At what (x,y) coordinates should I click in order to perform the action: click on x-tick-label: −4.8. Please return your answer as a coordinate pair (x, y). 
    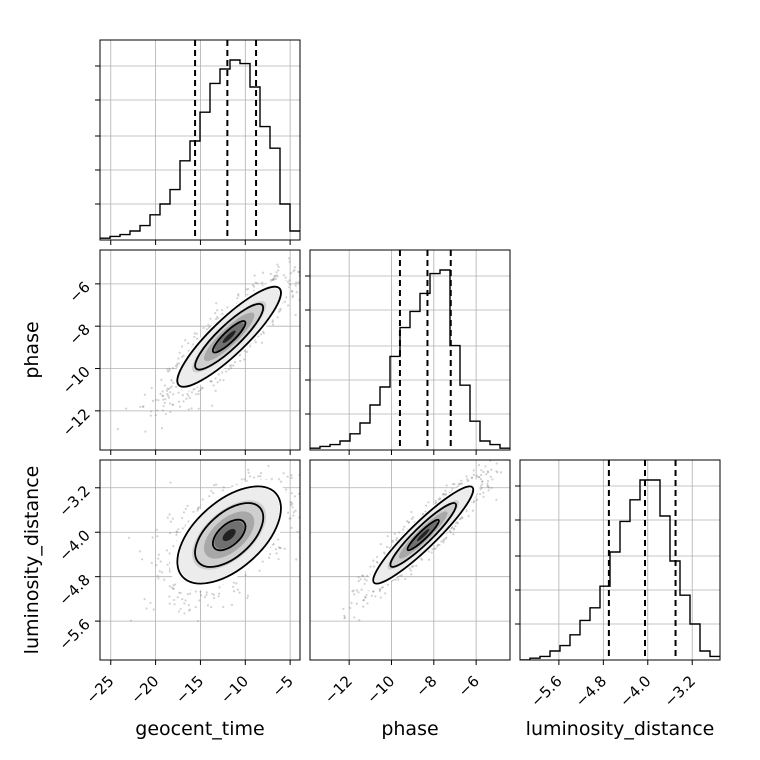
    Looking at the image, I should click on (591, 691).